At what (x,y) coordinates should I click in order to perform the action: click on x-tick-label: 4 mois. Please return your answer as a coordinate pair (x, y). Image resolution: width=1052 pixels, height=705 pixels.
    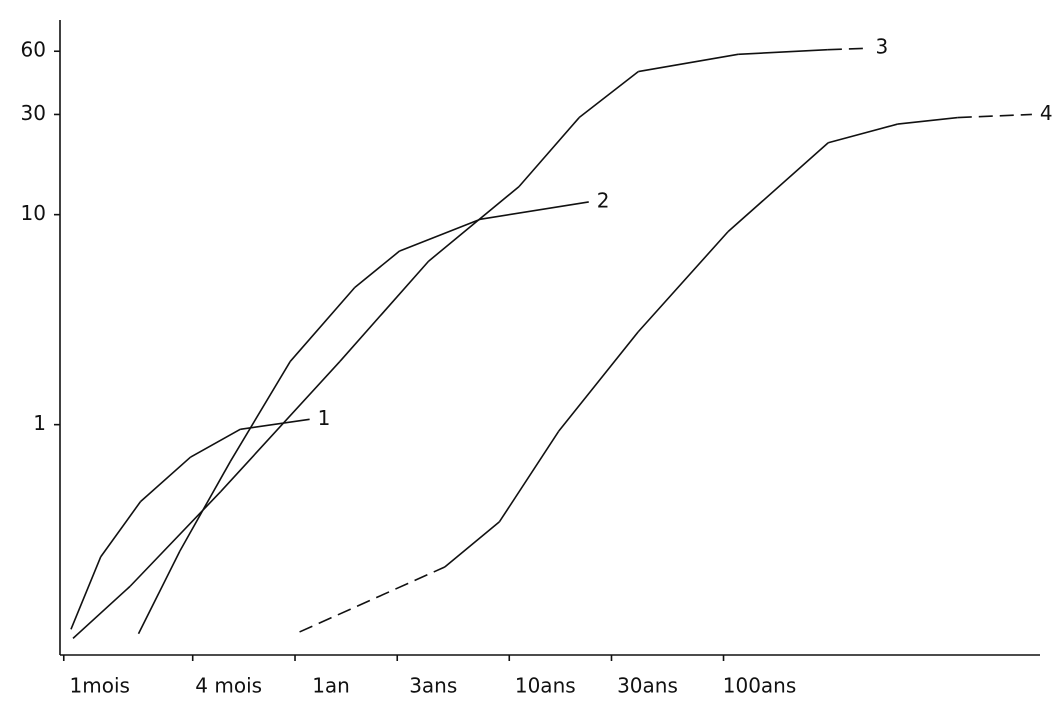
    Looking at the image, I should click on (228, 686).